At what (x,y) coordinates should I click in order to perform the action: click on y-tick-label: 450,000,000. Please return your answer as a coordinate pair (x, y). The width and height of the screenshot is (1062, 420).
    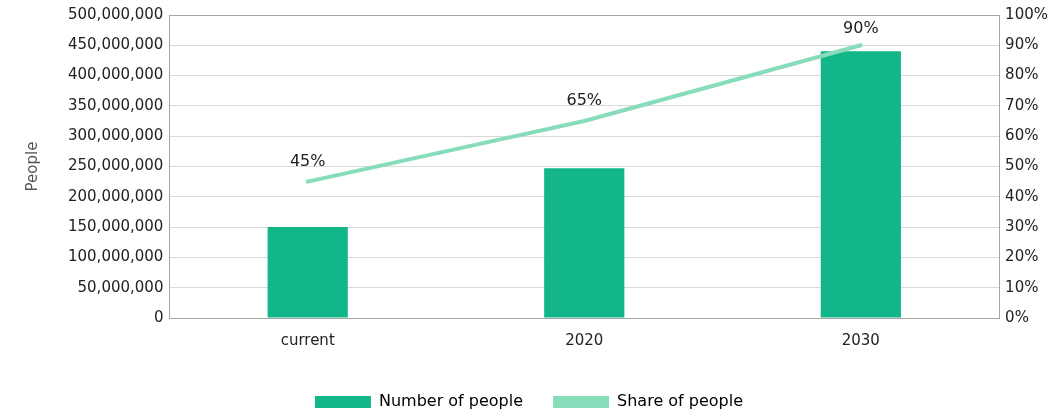
    Looking at the image, I should click on (115, 44).